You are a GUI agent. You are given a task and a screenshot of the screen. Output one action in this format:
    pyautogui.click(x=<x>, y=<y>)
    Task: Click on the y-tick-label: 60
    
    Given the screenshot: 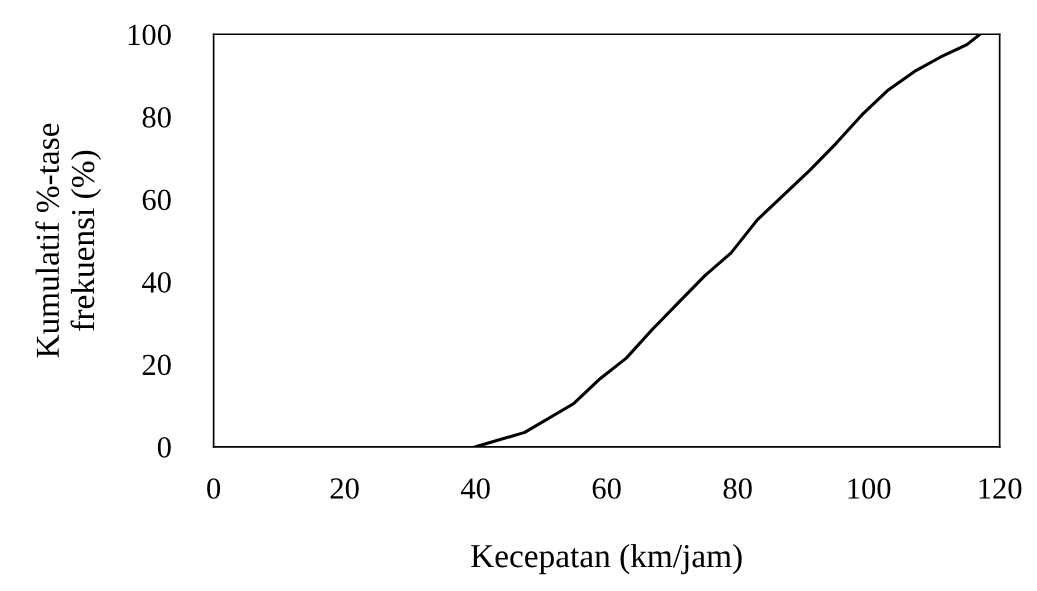 What is the action you would take?
    pyautogui.click(x=156, y=200)
    